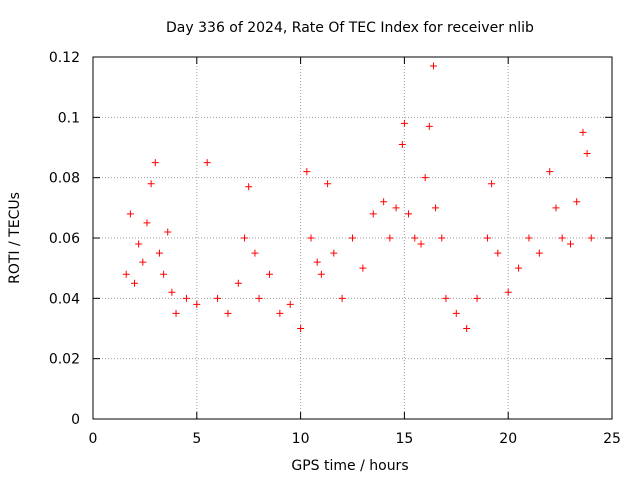 This screenshot has height=480, width=640. I want to click on x-tick-label: 15, so click(404, 439).